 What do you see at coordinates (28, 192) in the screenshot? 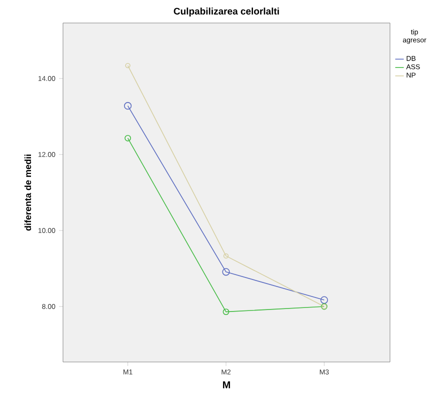
I see `y-axis-title: diferenta de medii` at bounding box center [28, 192].